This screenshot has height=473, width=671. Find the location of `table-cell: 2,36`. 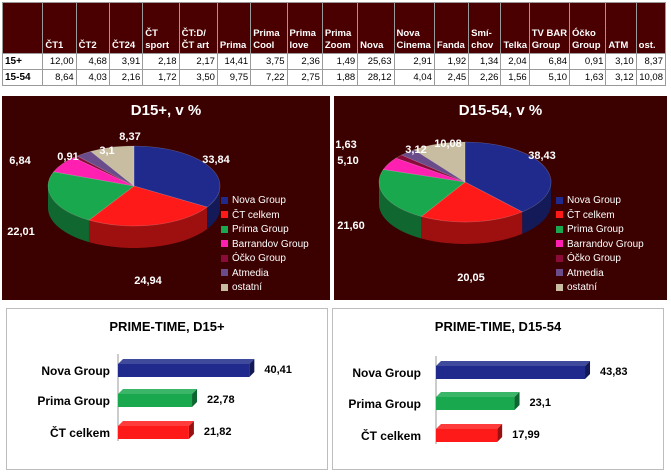

table-cell: 2,36 is located at coordinates (304, 61).